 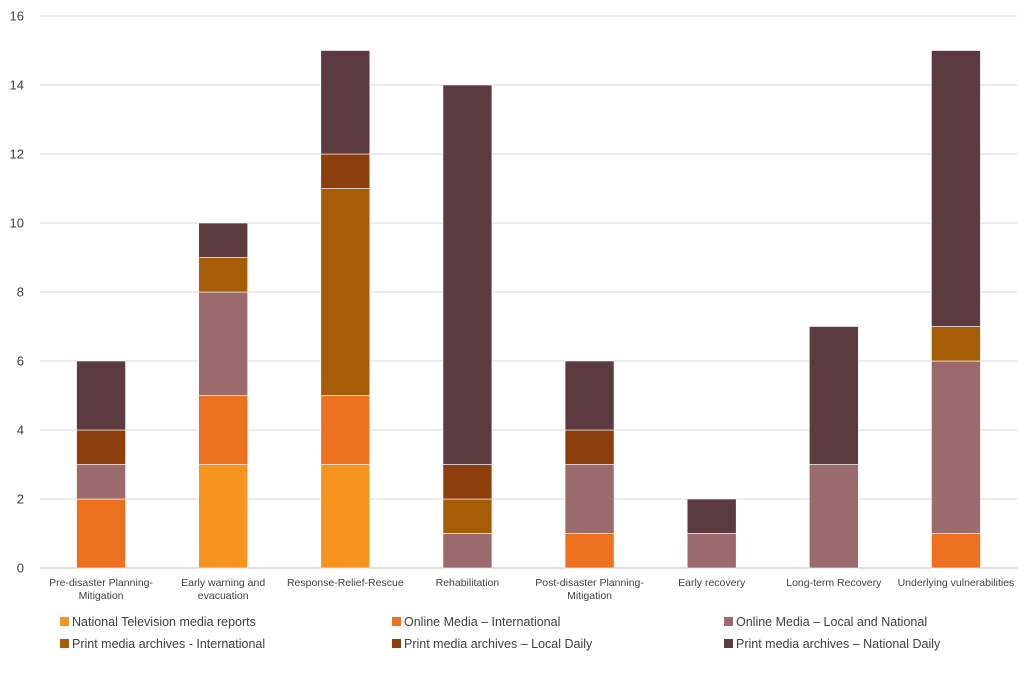 What do you see at coordinates (834, 583) in the screenshot?
I see `x-category-label: Long-term Recovery` at bounding box center [834, 583].